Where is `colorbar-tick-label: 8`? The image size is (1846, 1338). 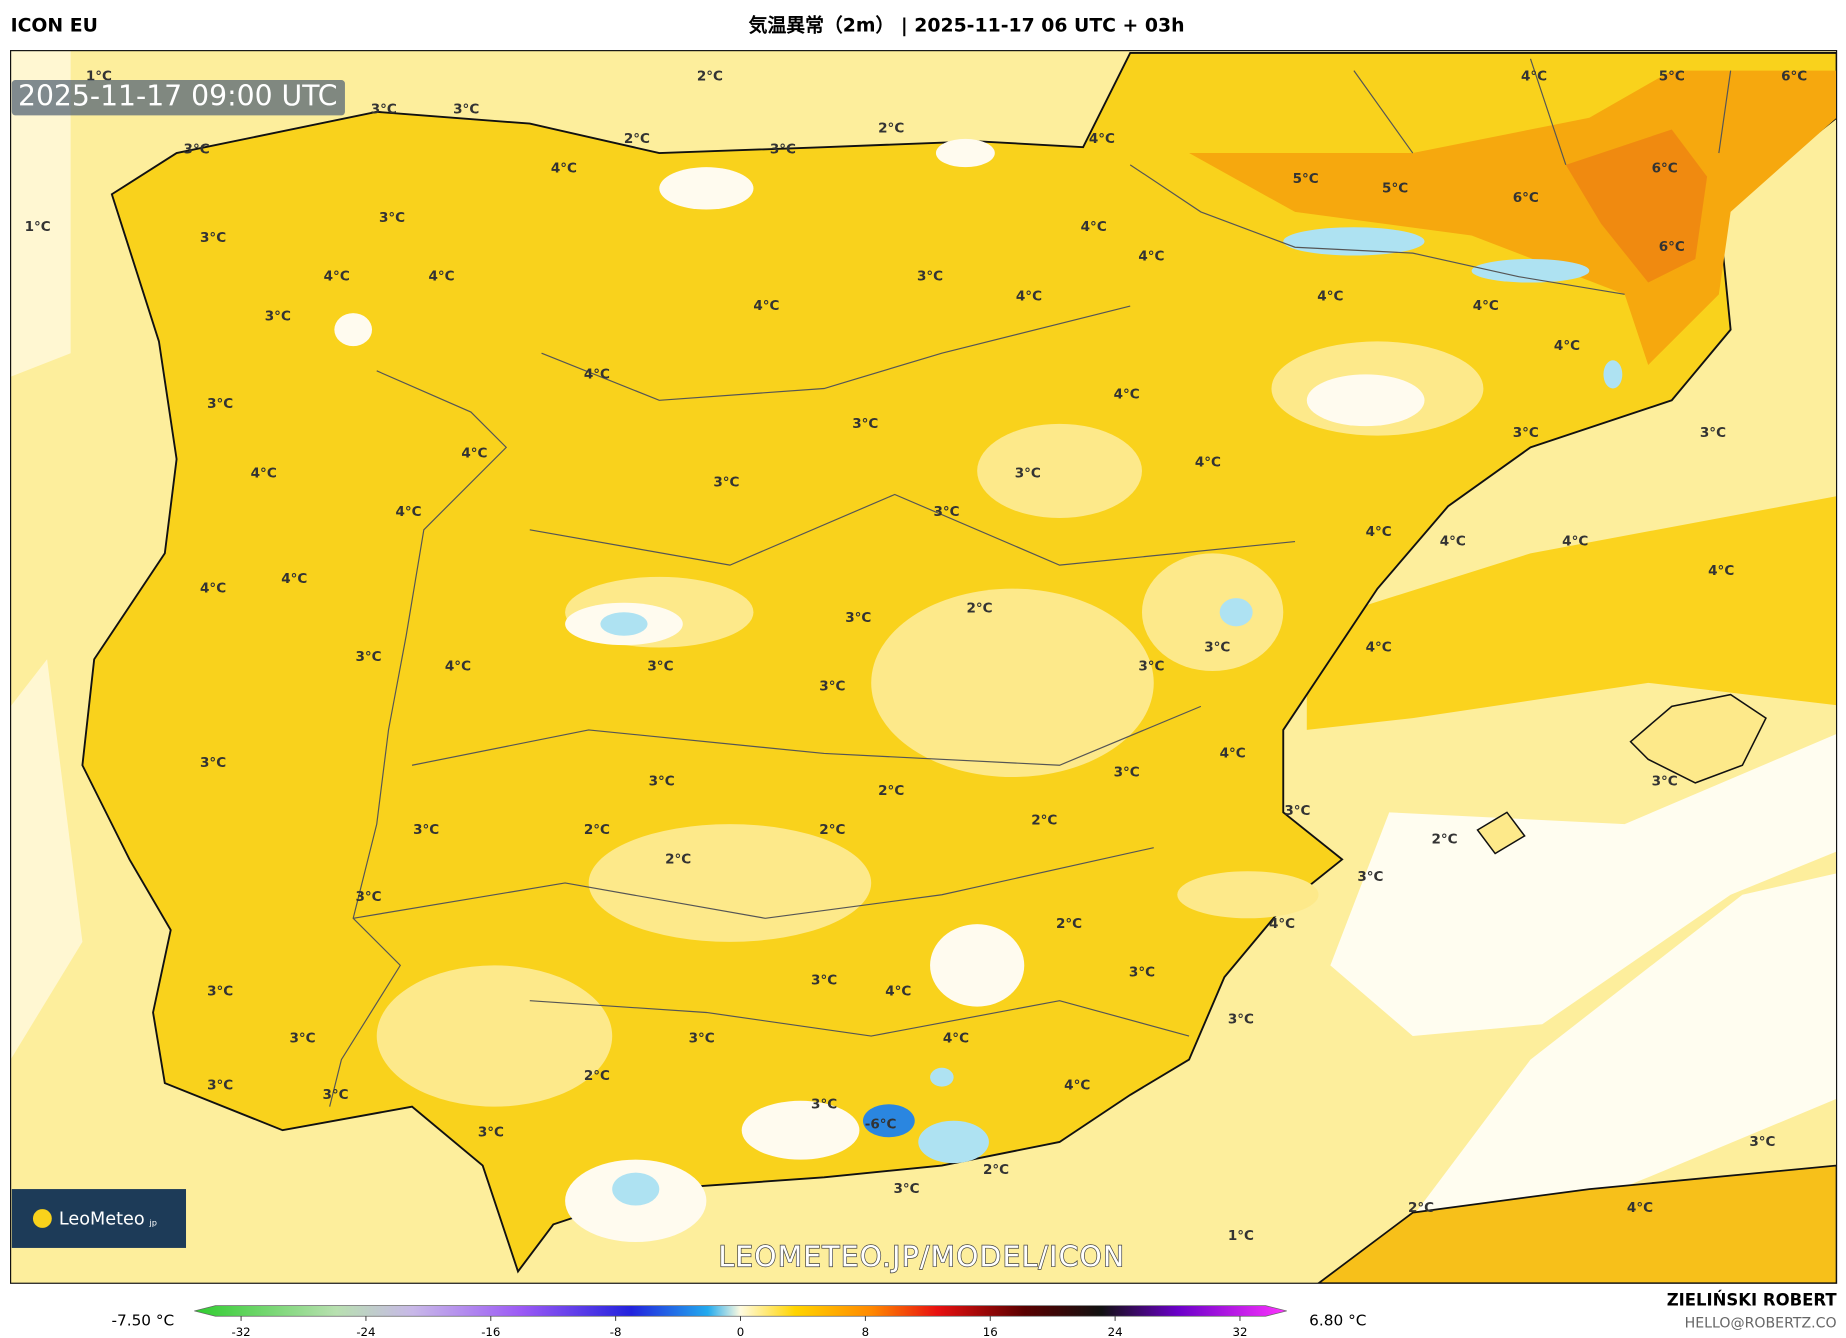 colorbar-tick-label: 8 is located at coordinates (866, 1331).